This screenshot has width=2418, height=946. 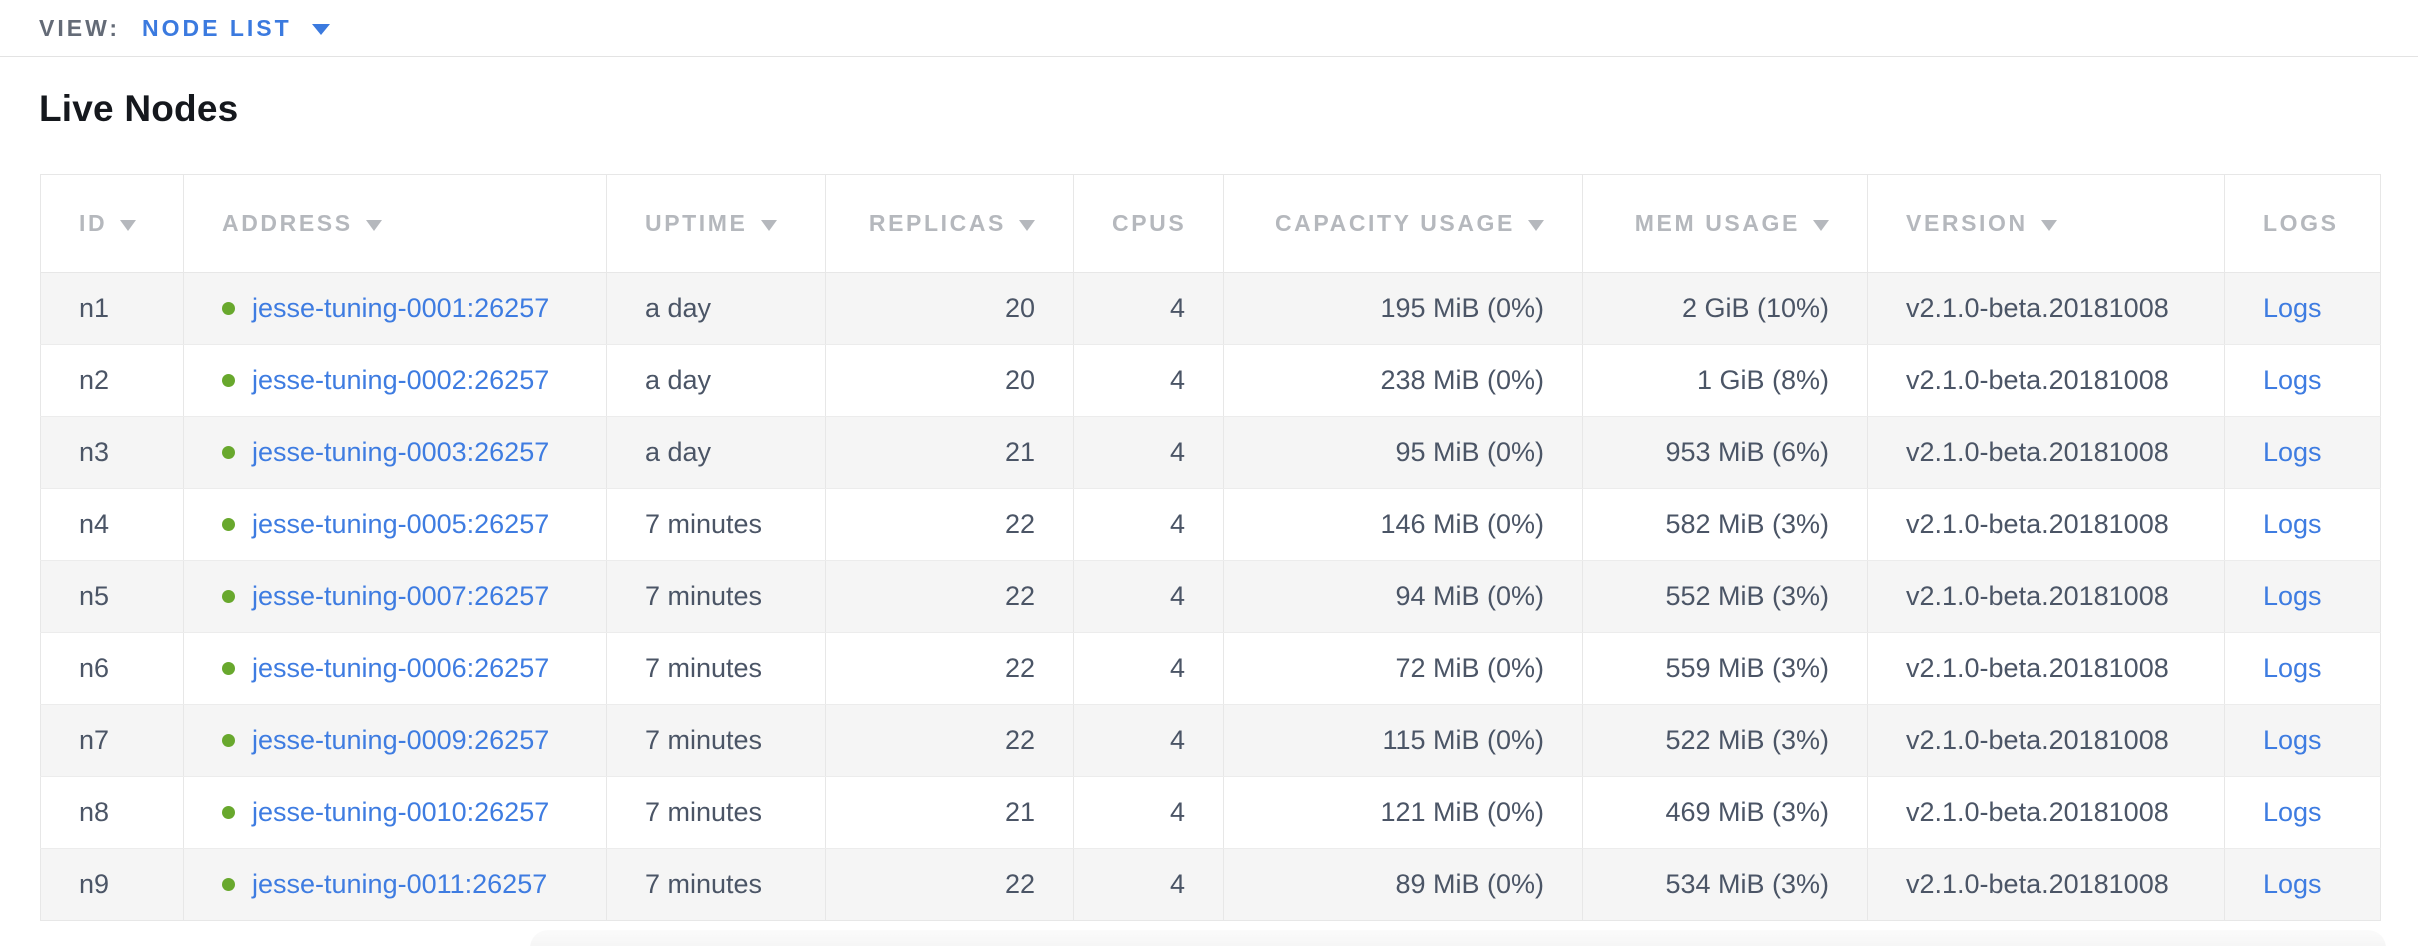 What do you see at coordinates (1462, 524) in the screenshot?
I see `node-capacity-usage-cell-value: 146 MiB (0%)` at bounding box center [1462, 524].